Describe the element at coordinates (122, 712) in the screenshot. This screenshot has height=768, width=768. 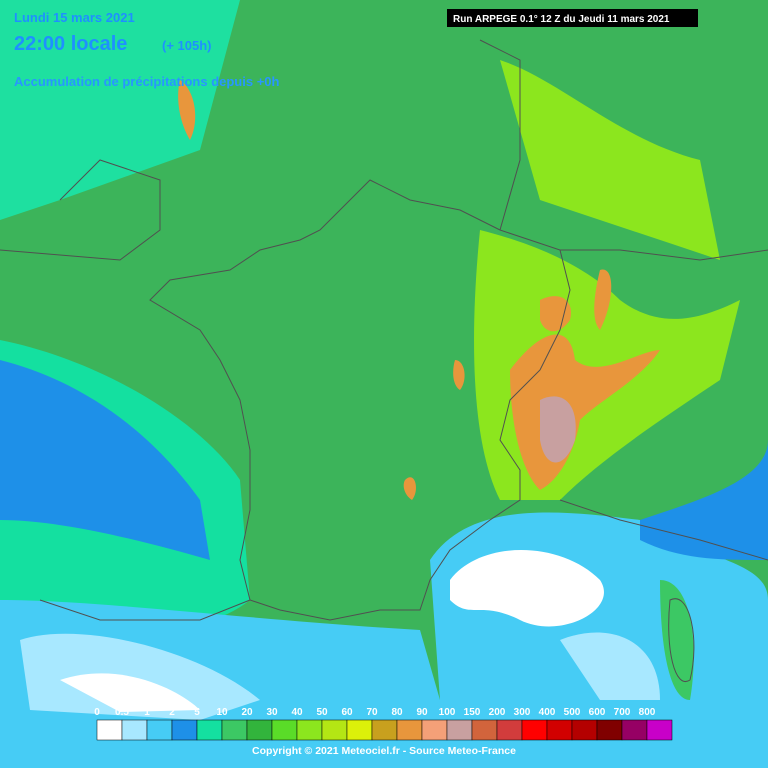
I see `legend-label: 0.5` at that location.